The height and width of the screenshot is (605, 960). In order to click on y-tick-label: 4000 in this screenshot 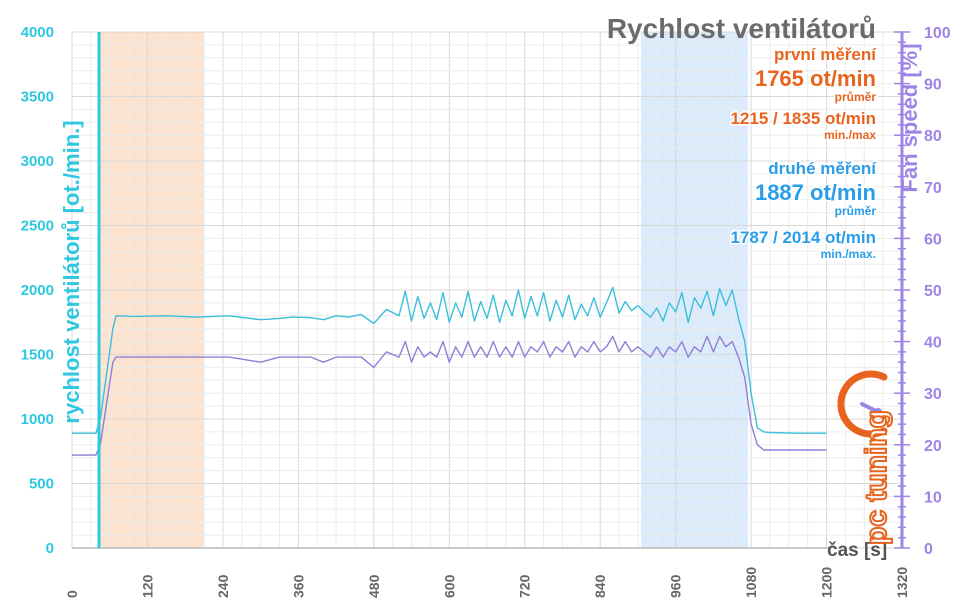, I will do `click(37, 32)`.